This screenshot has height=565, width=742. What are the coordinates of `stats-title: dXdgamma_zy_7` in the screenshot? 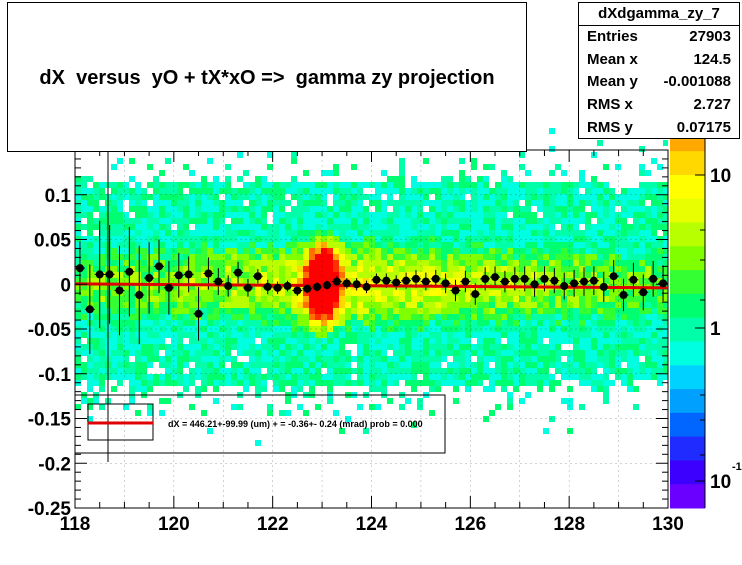 It's located at (659, 13).